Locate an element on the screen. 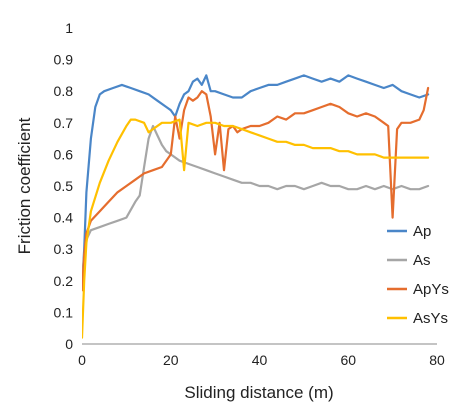 This screenshot has height=415, width=474. legend-label-ap: Ap is located at coordinates (422, 231).